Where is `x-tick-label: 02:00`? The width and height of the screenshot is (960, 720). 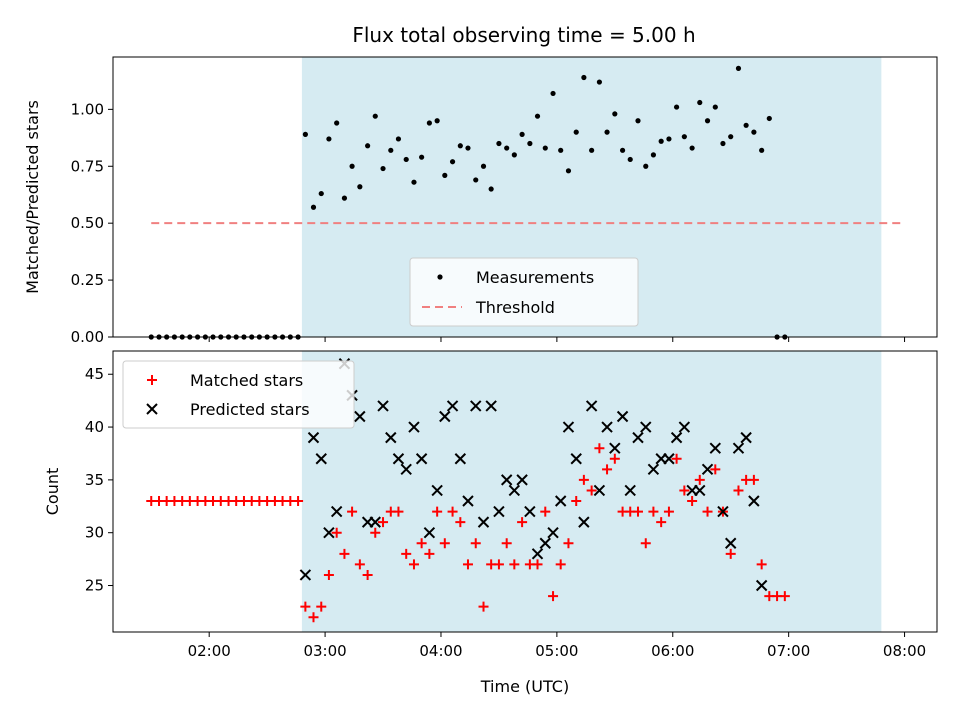 x-tick-label: 02:00 is located at coordinates (209, 651).